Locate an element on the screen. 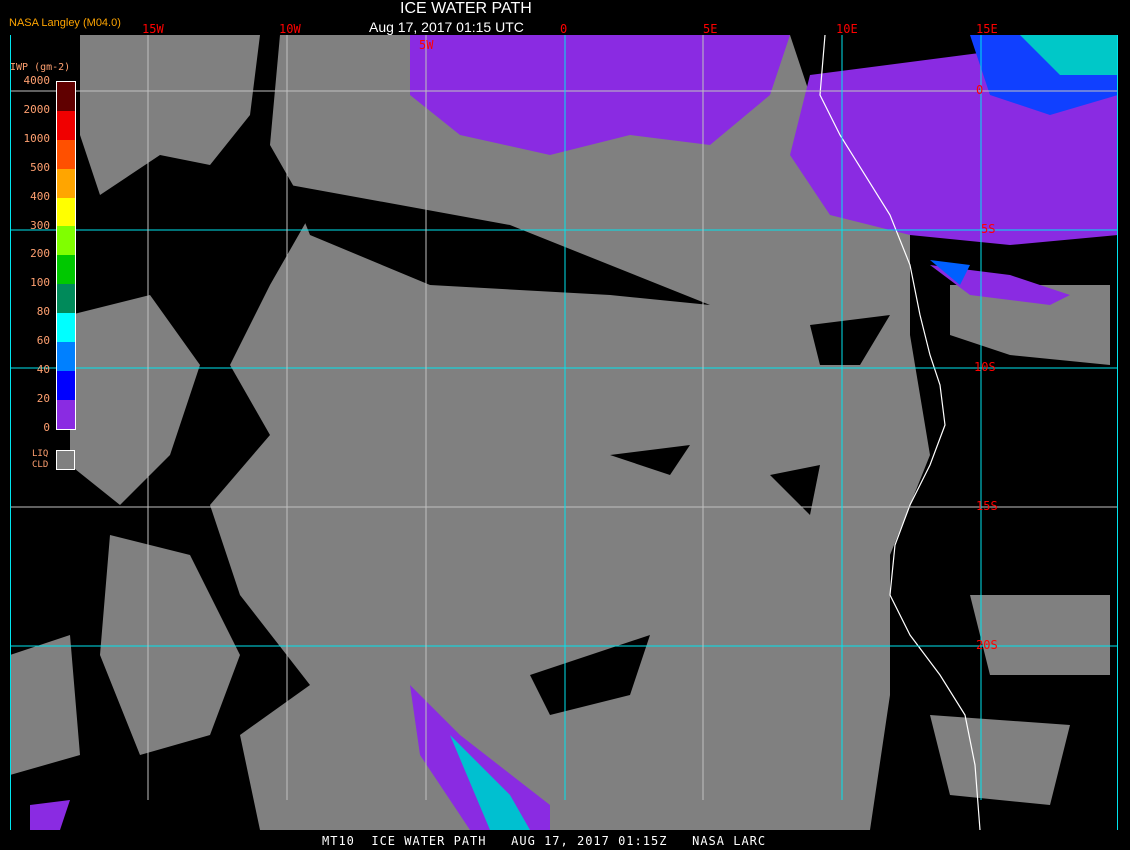  legend-tick: 4000 is located at coordinates (37, 80).